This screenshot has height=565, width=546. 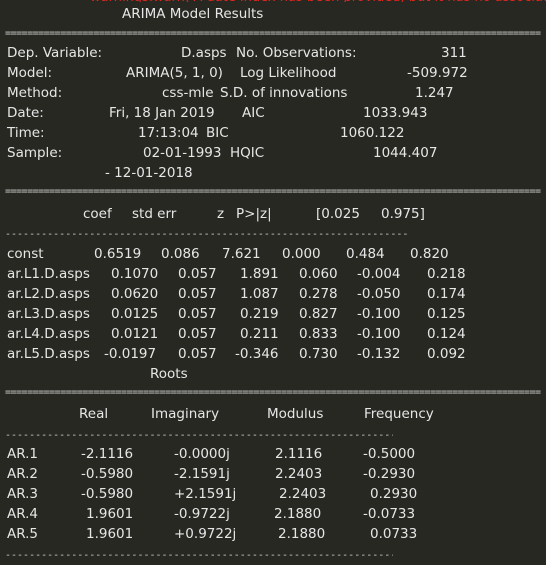 I want to click on ci-high-value: 0.124, so click(x=446, y=334).